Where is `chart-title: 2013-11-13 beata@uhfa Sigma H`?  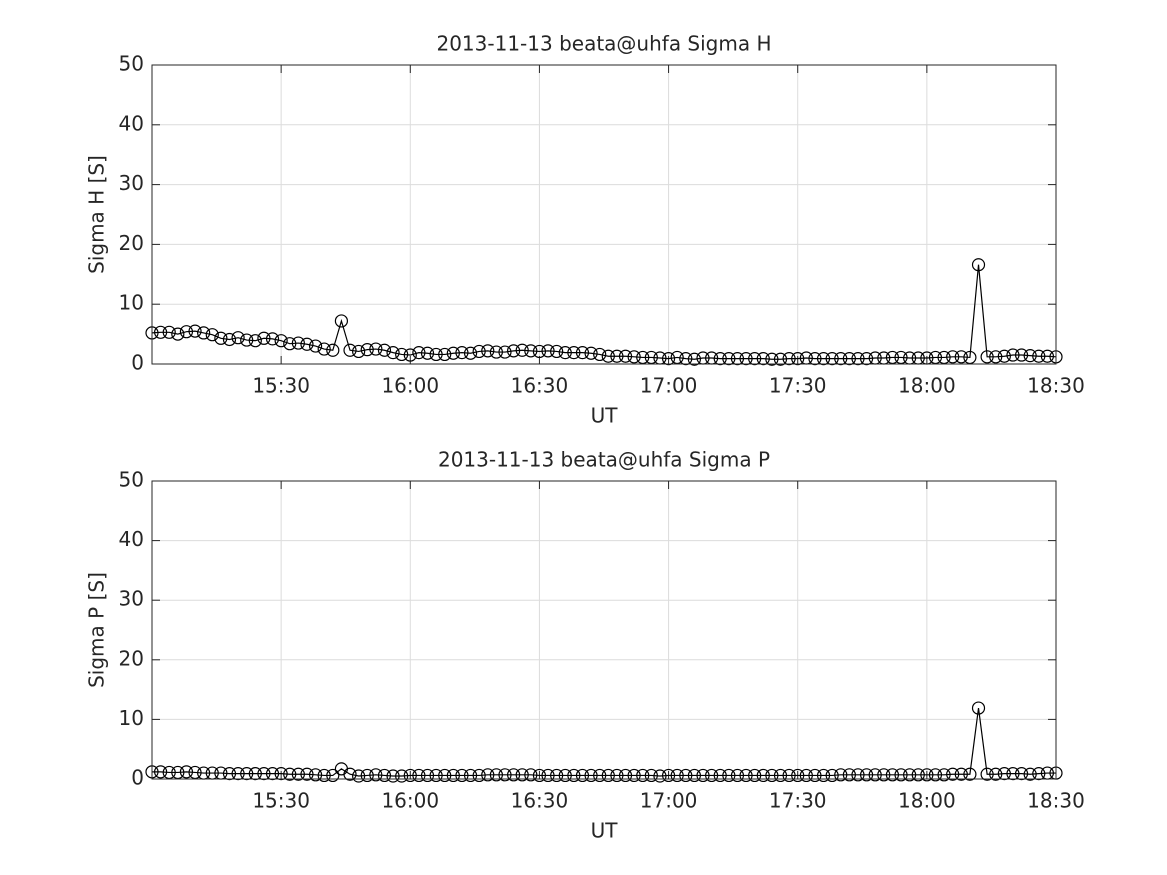 chart-title: 2013-11-13 beata@uhfa Sigma H is located at coordinates (603, 44).